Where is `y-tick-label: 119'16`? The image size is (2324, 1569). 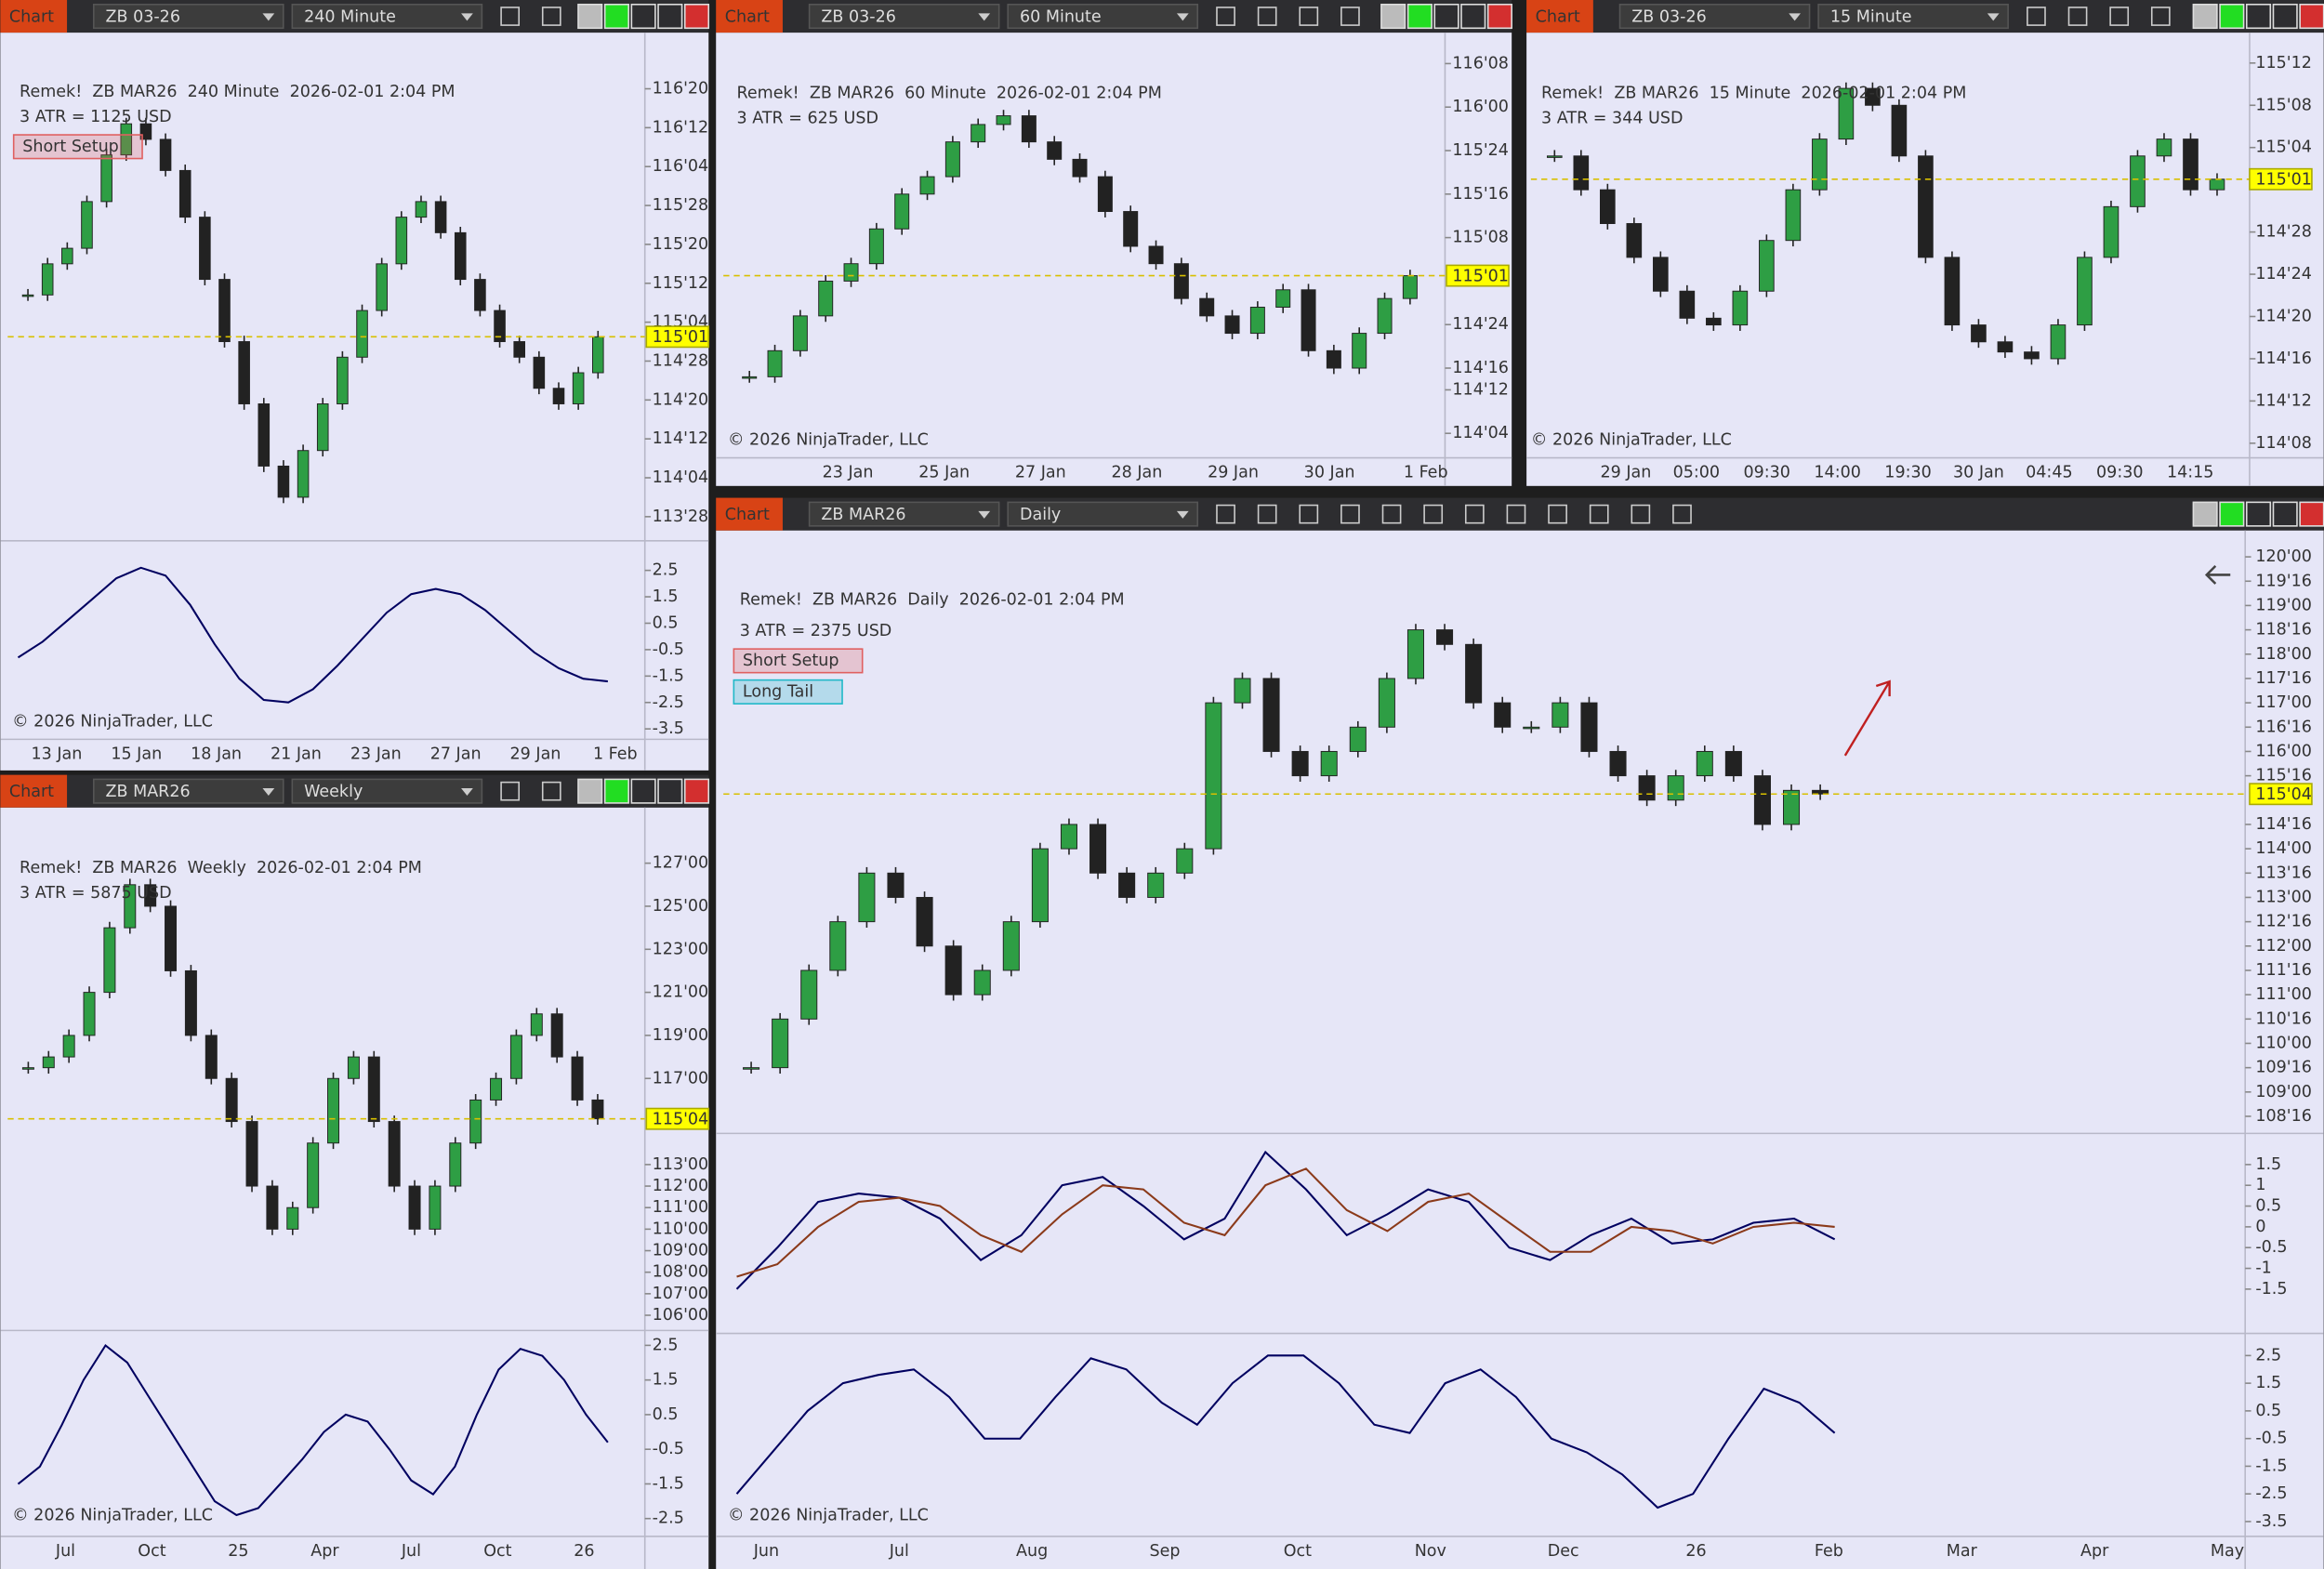 y-tick-label: 119'16 is located at coordinates (2283, 581).